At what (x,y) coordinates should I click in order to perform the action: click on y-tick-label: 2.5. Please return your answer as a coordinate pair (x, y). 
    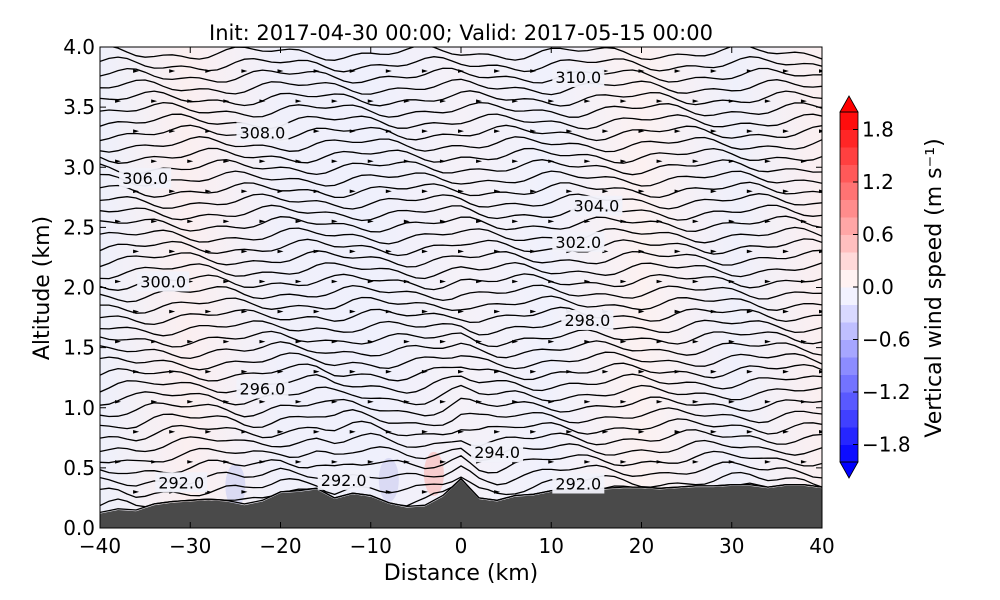
    Looking at the image, I should click on (79, 227).